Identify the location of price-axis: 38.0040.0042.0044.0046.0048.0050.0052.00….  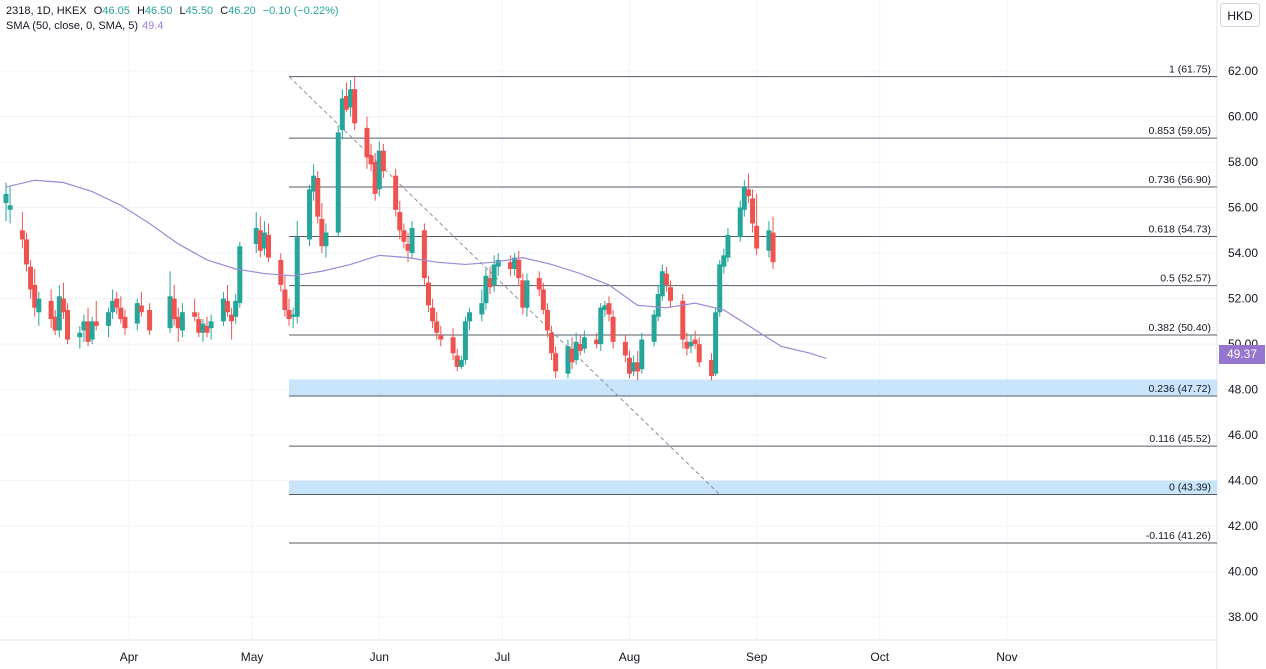
(1243, 344).